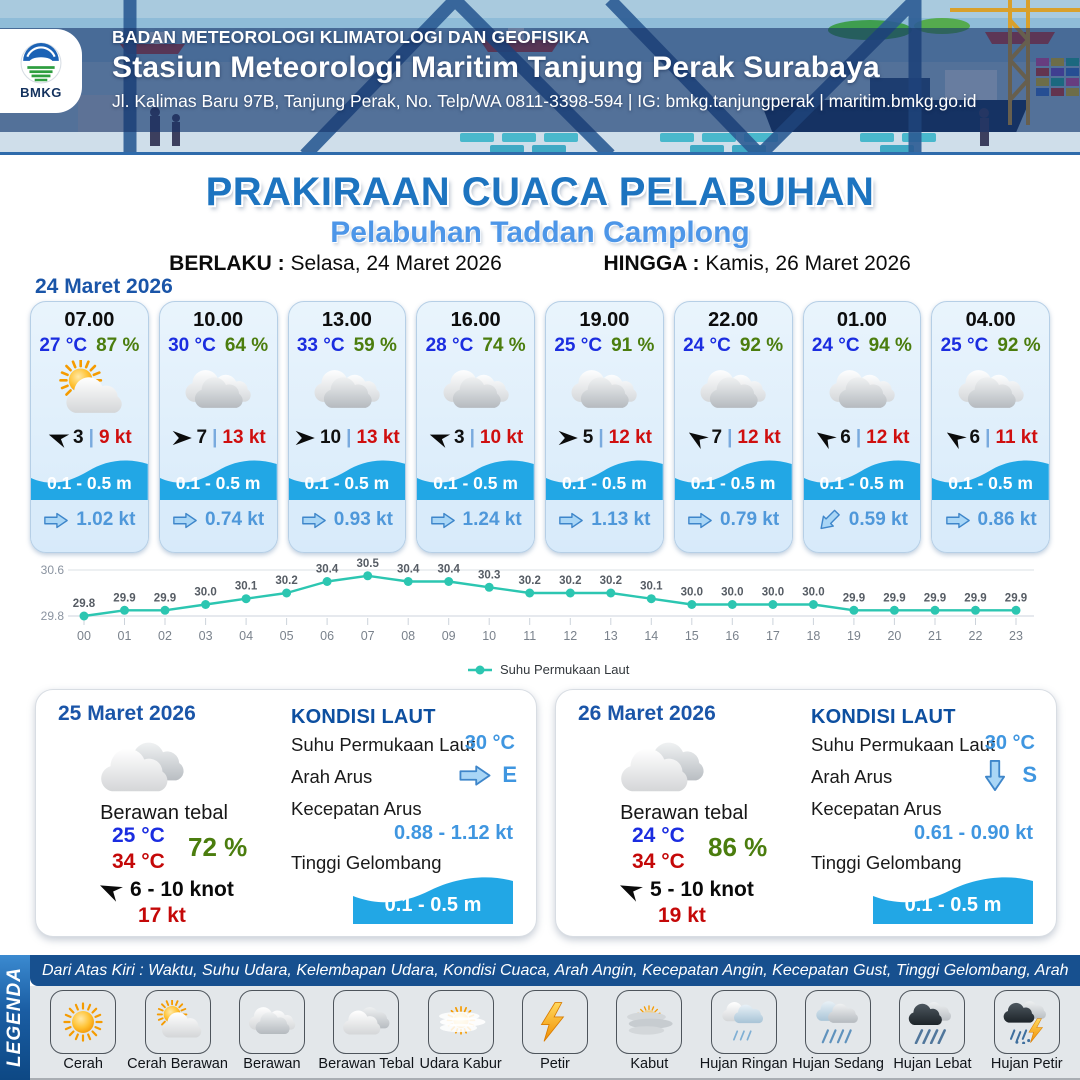 This screenshot has width=1080, height=1080. What do you see at coordinates (565, 669) in the screenshot?
I see `svg-text: Suhu Permukaan Laut` at bounding box center [565, 669].